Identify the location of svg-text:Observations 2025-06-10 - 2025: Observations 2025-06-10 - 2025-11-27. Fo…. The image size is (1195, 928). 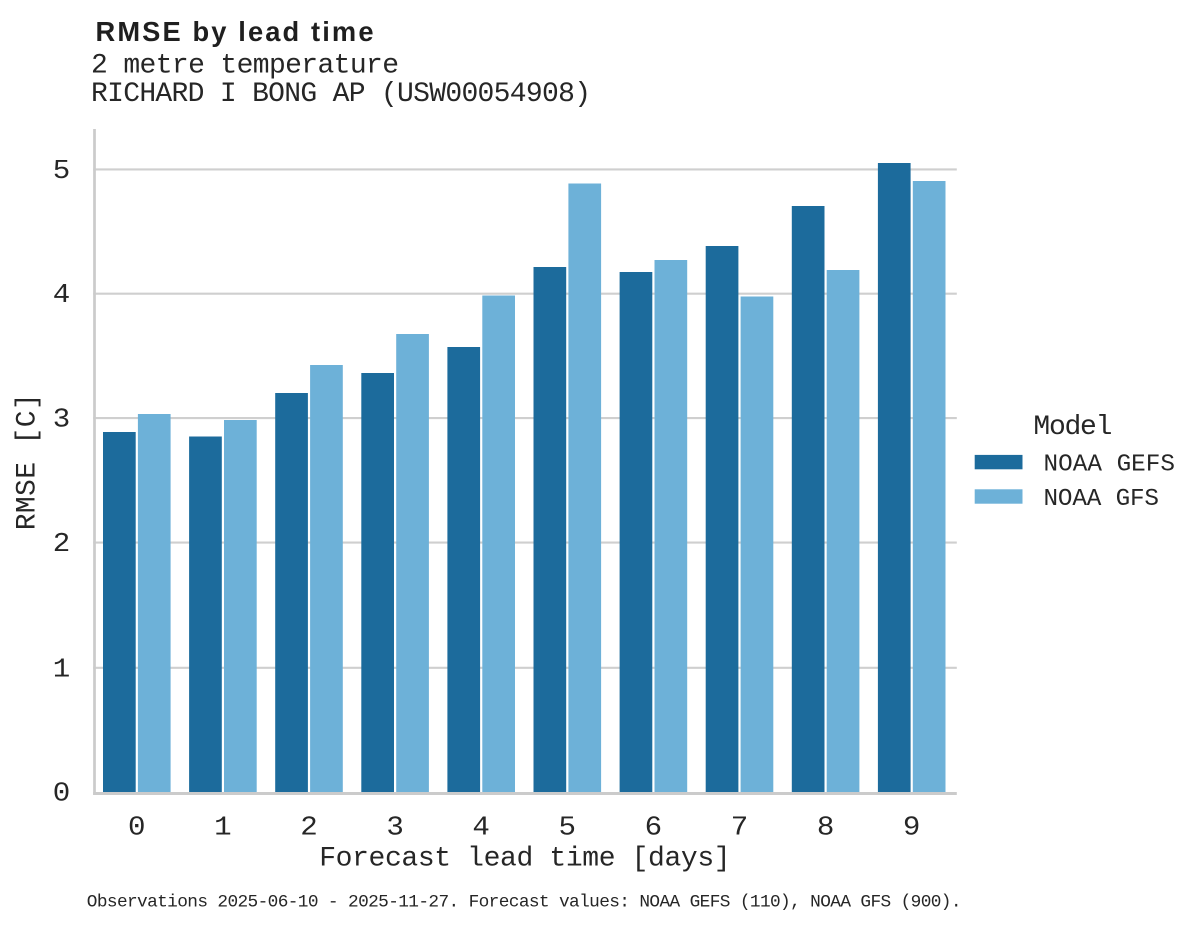
(524, 902).